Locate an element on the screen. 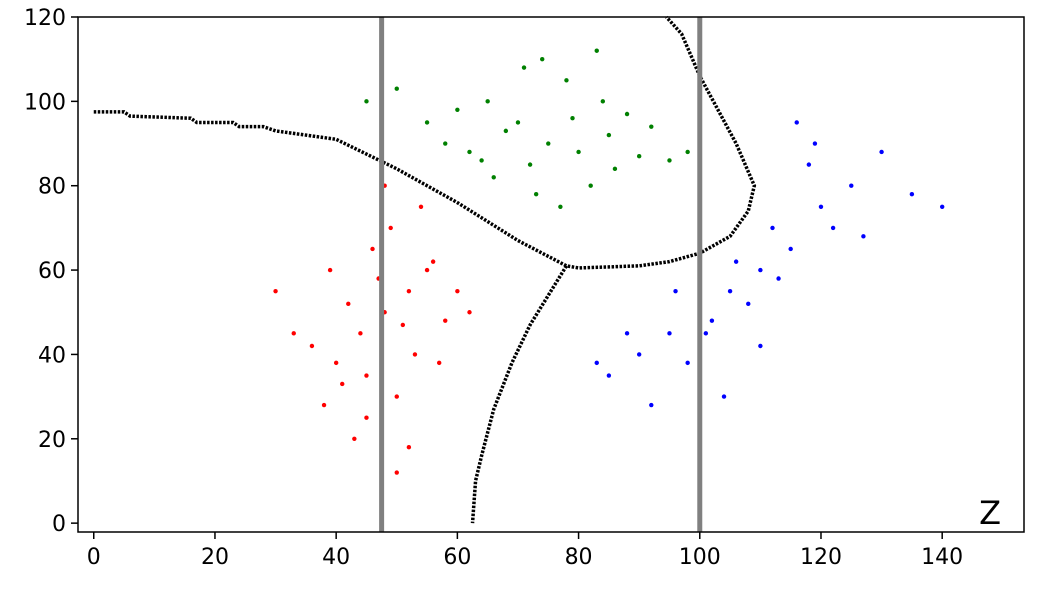  x-tick-label: 80 is located at coordinates (579, 557).